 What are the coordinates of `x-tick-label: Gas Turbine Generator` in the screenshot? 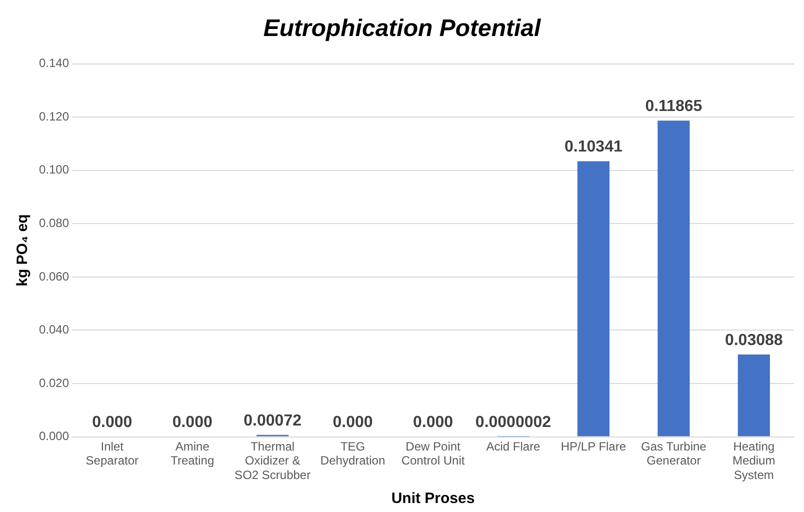 It's located at (673, 453).